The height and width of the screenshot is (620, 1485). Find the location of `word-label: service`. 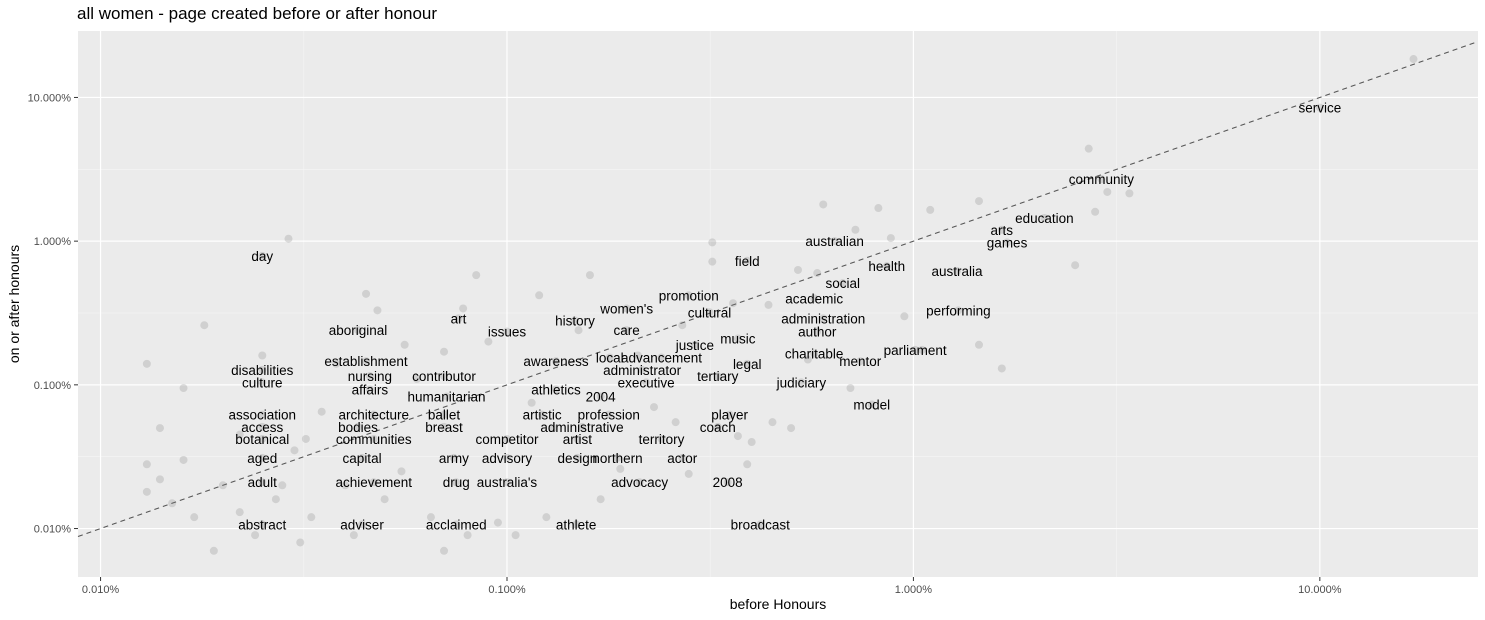

word-label: service is located at coordinates (1319, 108).